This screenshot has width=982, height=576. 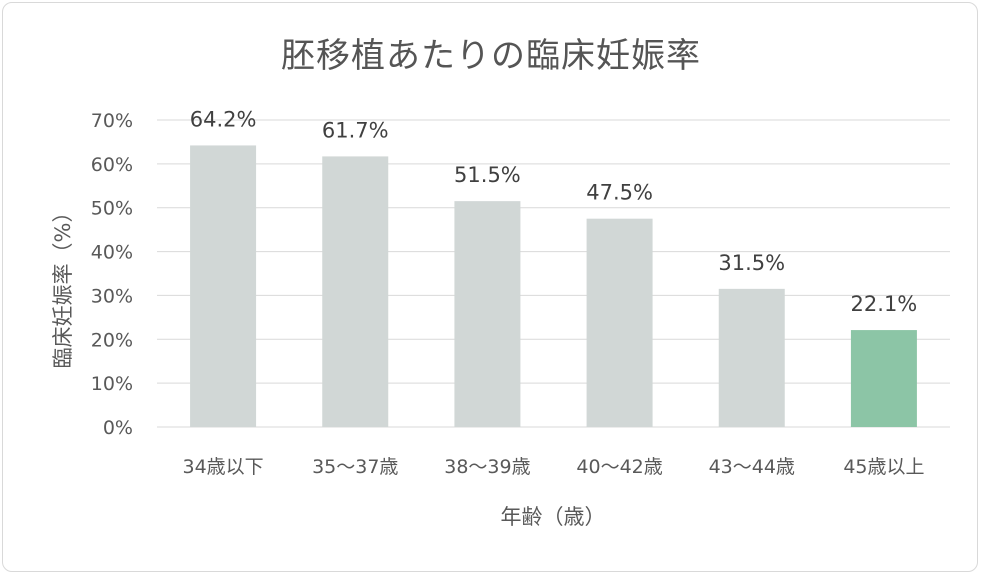 I want to click on data-label: 22.1%, so click(x=884, y=304).